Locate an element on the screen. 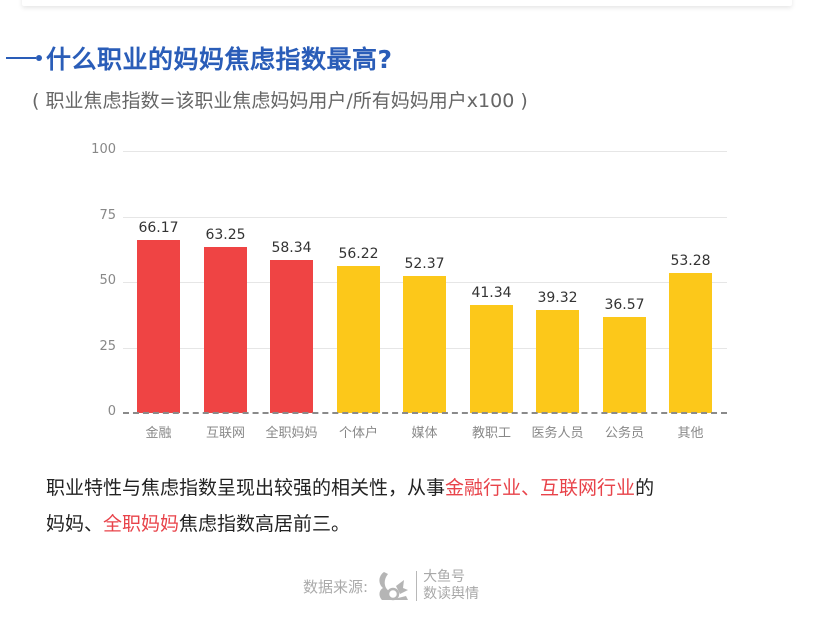 The width and height of the screenshot is (825, 628). bar-value-label: 39.32 is located at coordinates (557, 298).